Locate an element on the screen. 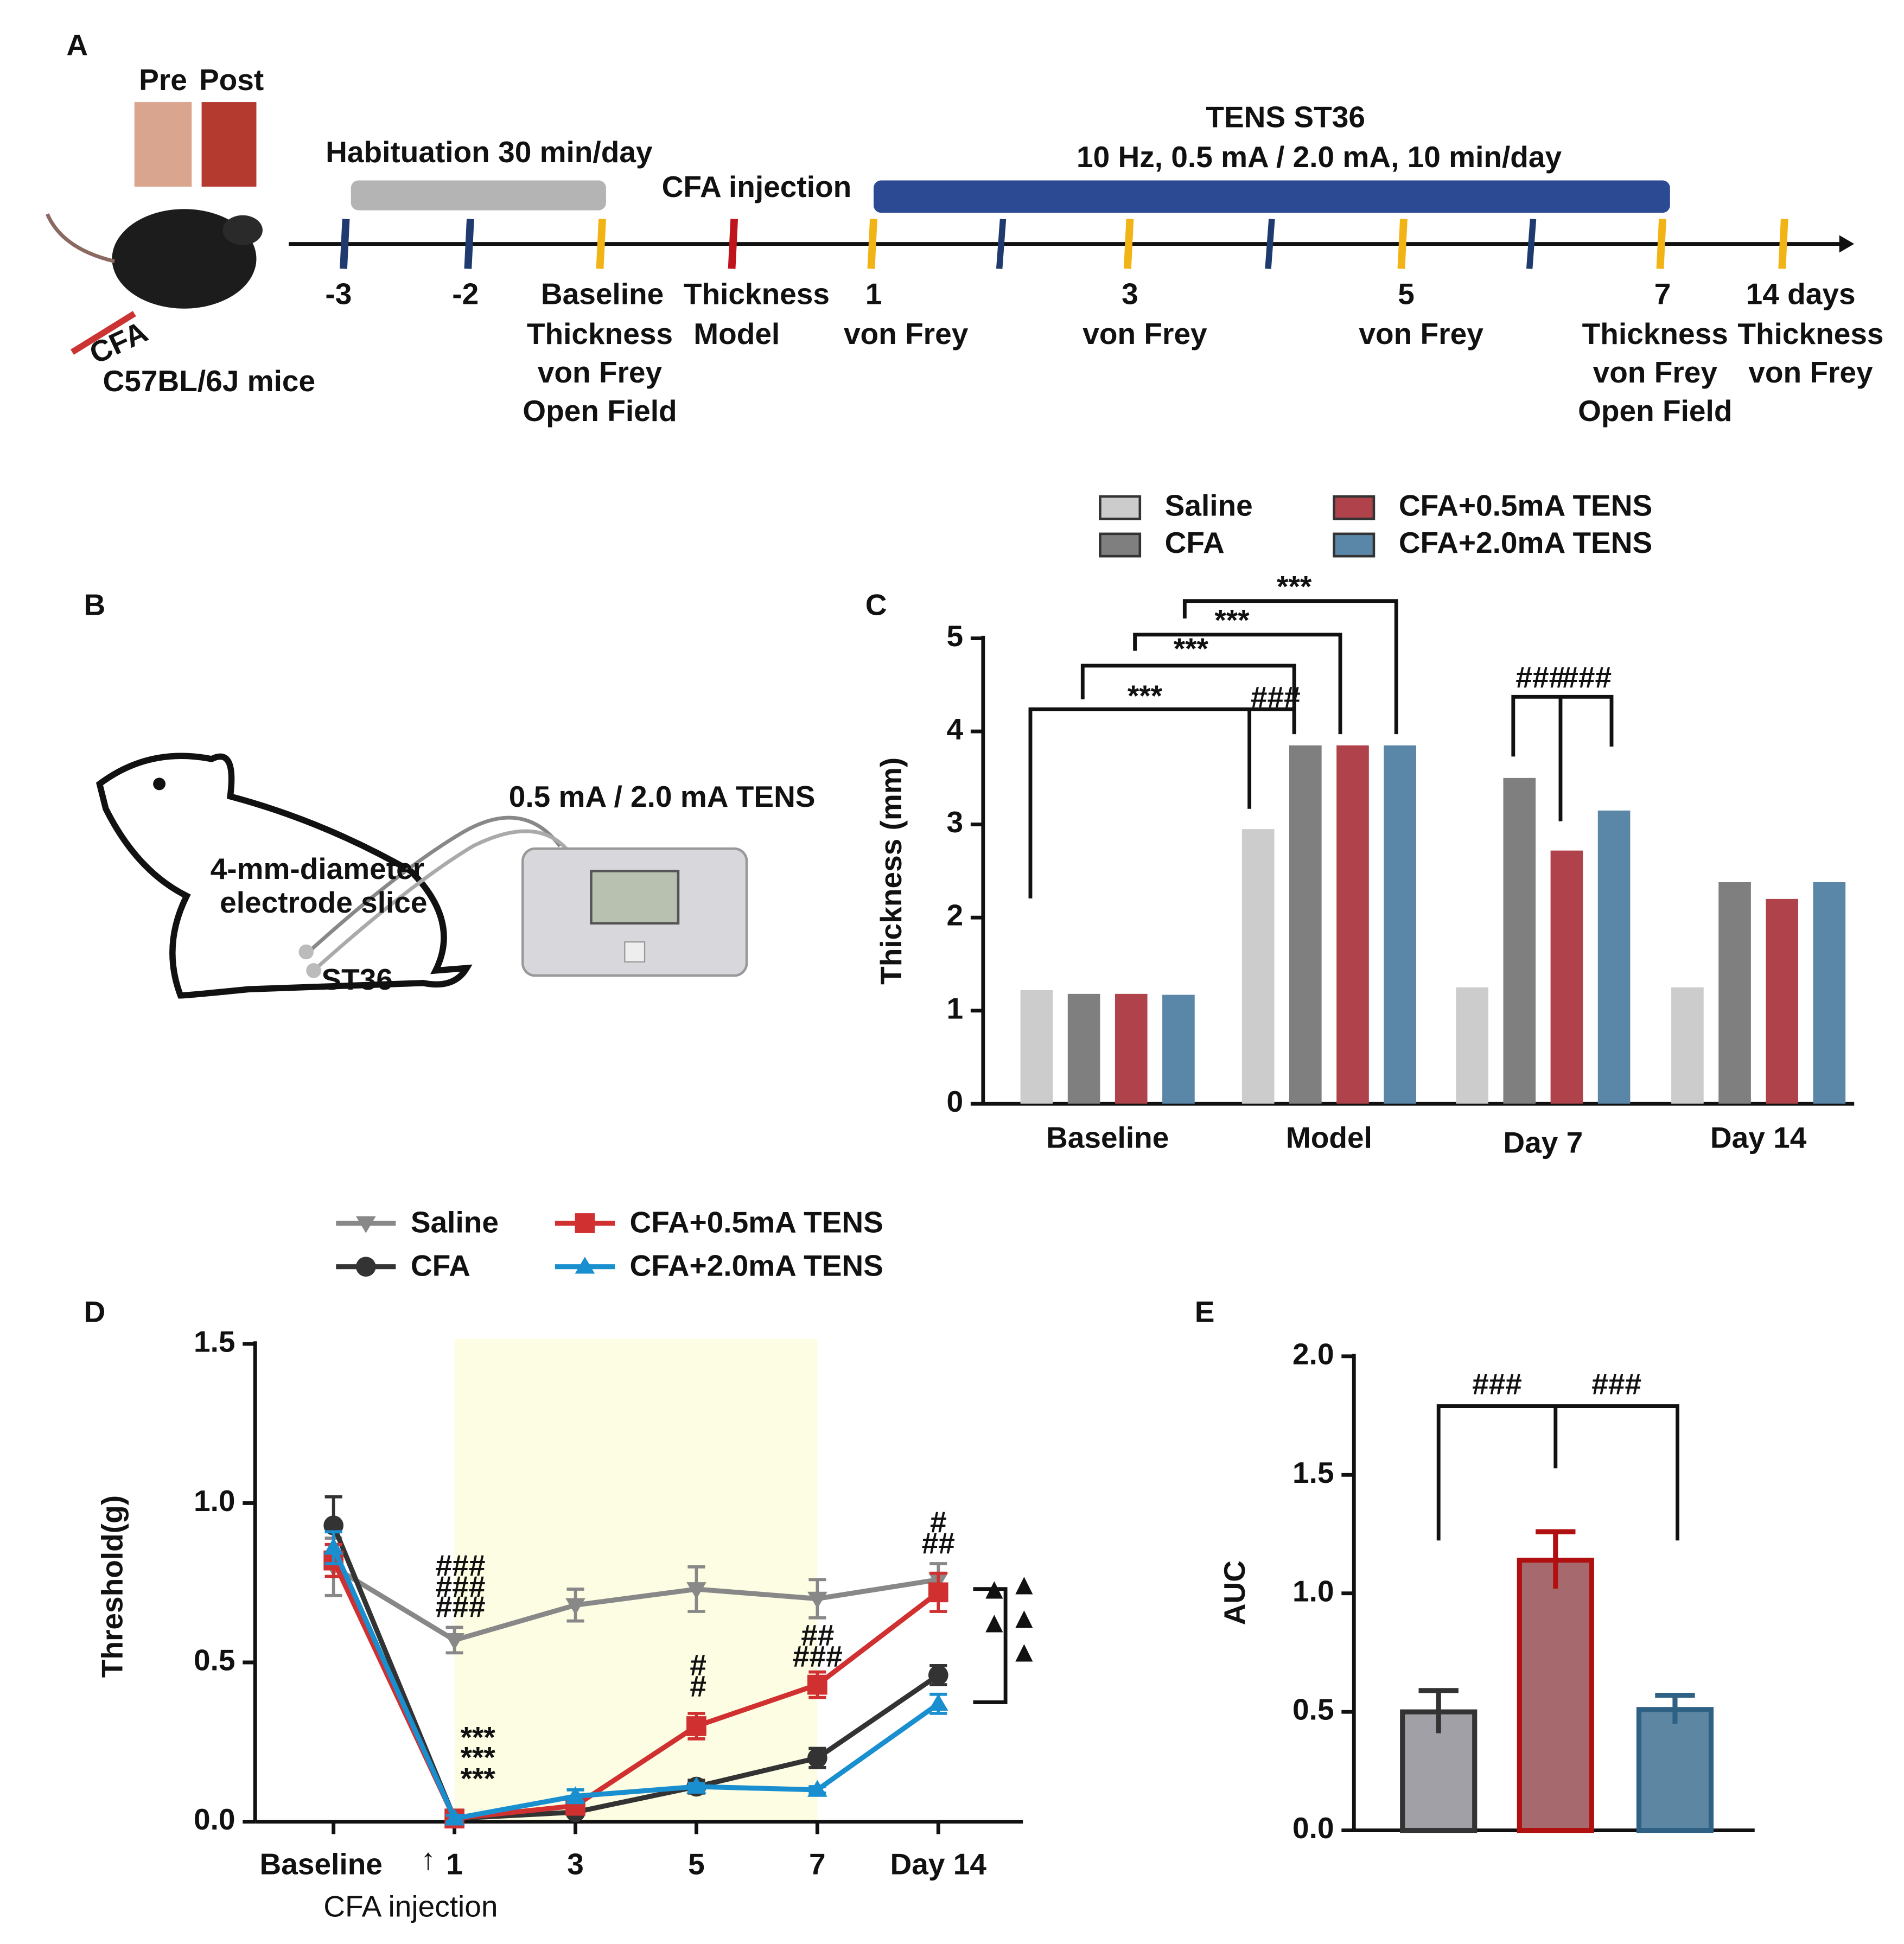  y-tick-label: 2 is located at coordinates (956, 915).